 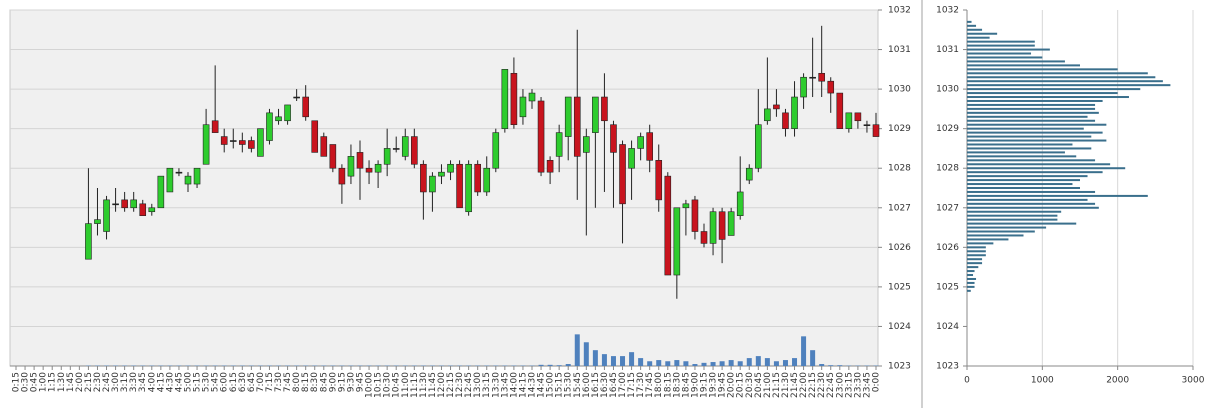 I want to click on x-tick-label: 5:30, so click(x=207, y=382).